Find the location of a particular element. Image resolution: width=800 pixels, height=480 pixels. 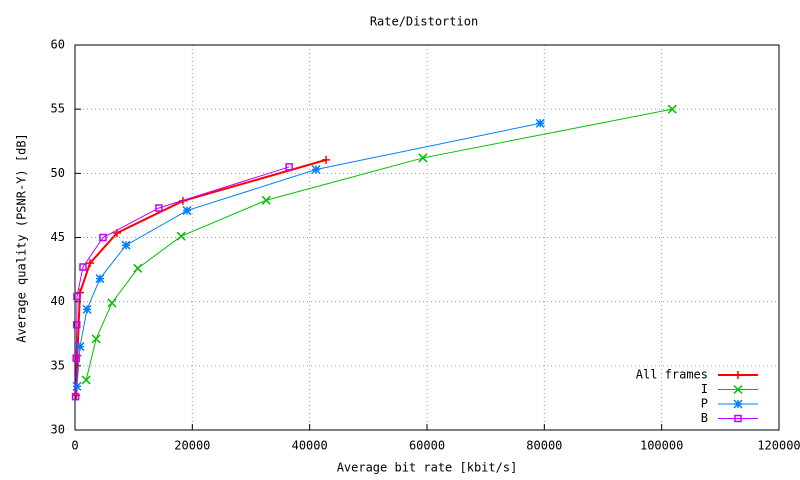

y-tick-label: 40 is located at coordinates (58, 301).